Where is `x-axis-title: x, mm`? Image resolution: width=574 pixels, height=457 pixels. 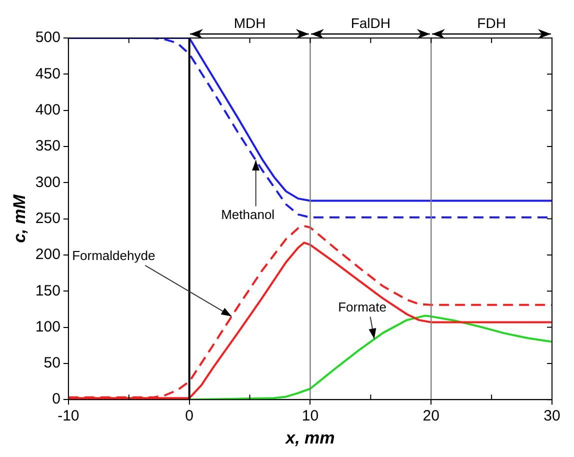 x-axis-title: x, mm is located at coordinates (309, 438).